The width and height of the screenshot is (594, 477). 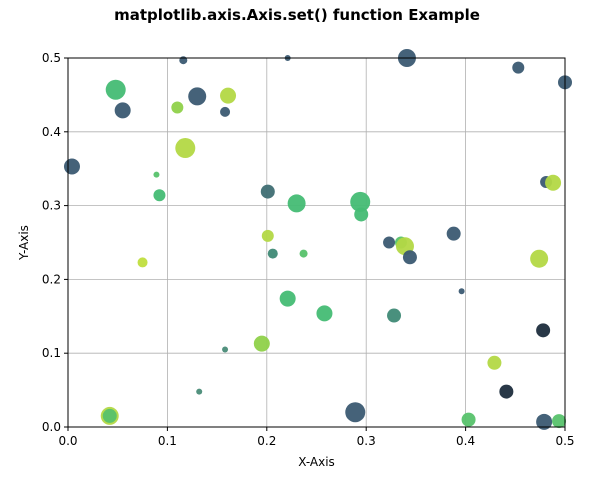 What do you see at coordinates (465, 441) in the screenshot?
I see `x-tick-label: 0.4` at bounding box center [465, 441].